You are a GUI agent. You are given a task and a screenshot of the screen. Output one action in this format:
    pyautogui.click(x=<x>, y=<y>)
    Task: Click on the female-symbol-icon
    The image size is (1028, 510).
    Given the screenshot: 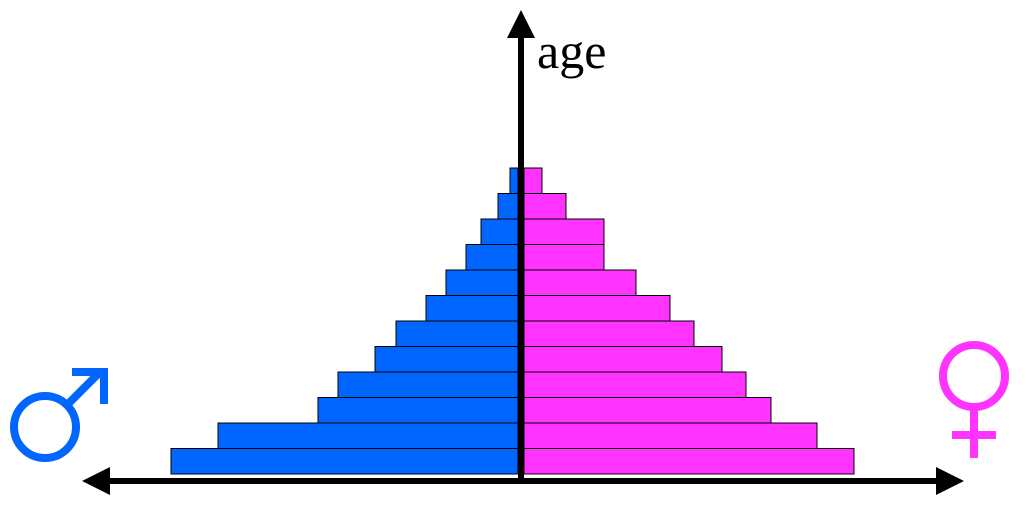 What is the action you would take?
    pyautogui.click(x=974, y=399)
    